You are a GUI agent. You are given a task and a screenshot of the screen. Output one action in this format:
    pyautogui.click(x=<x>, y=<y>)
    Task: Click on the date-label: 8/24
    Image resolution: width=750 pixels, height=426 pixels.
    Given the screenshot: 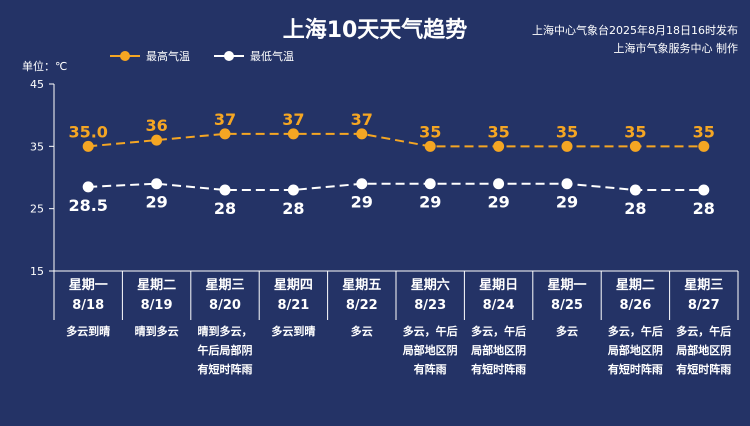 What is the action you would take?
    pyautogui.click(x=498, y=305)
    